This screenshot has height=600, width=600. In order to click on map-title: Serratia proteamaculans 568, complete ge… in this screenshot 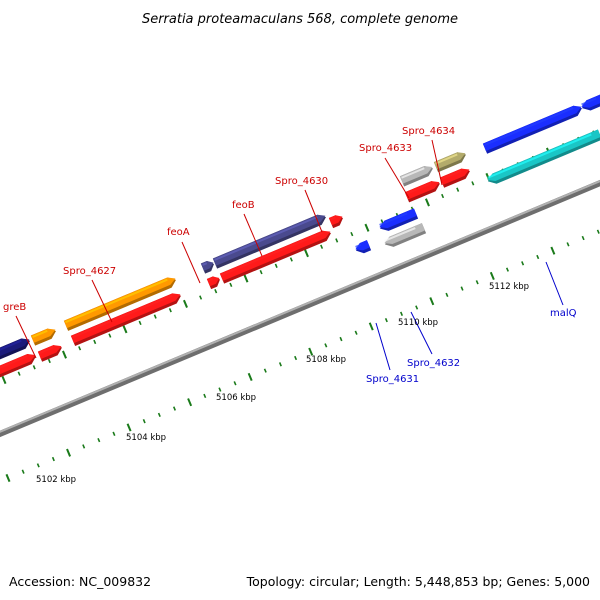, I will do `click(300, 19)`.